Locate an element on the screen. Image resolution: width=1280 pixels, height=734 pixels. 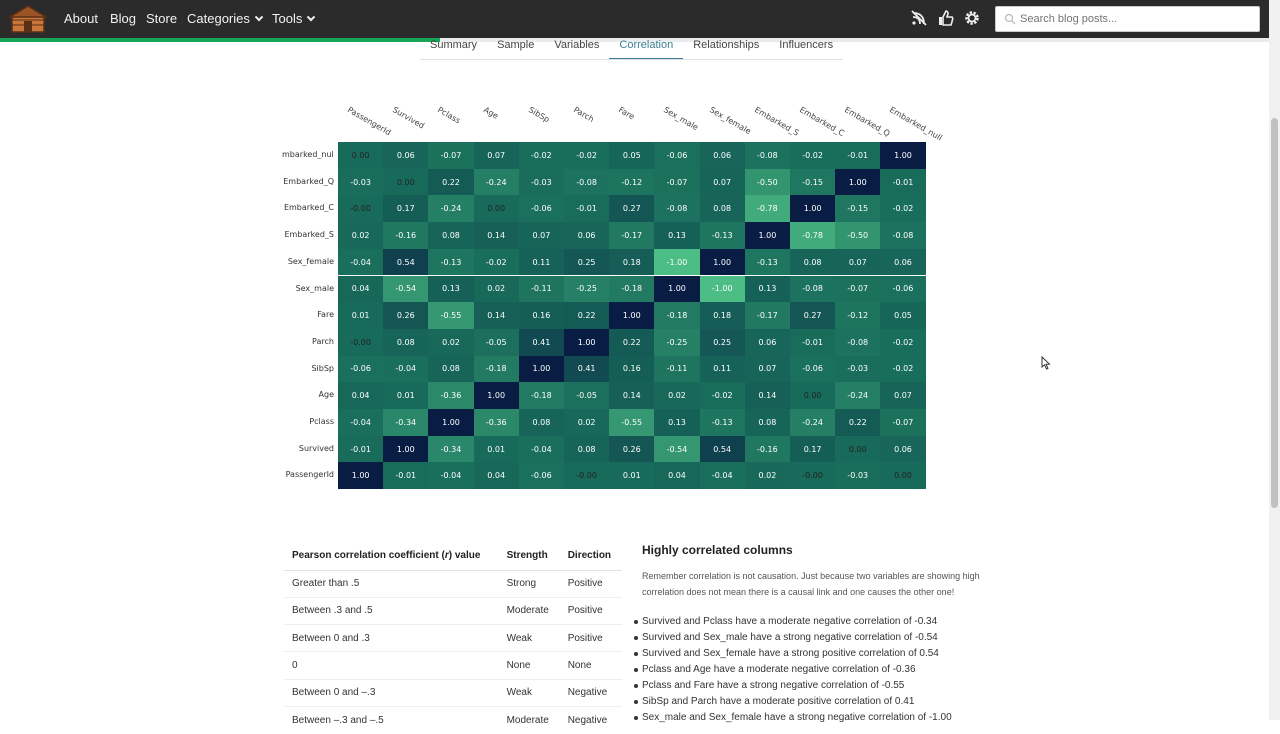
mouse-cursor-icon is located at coordinates (1046, 363).